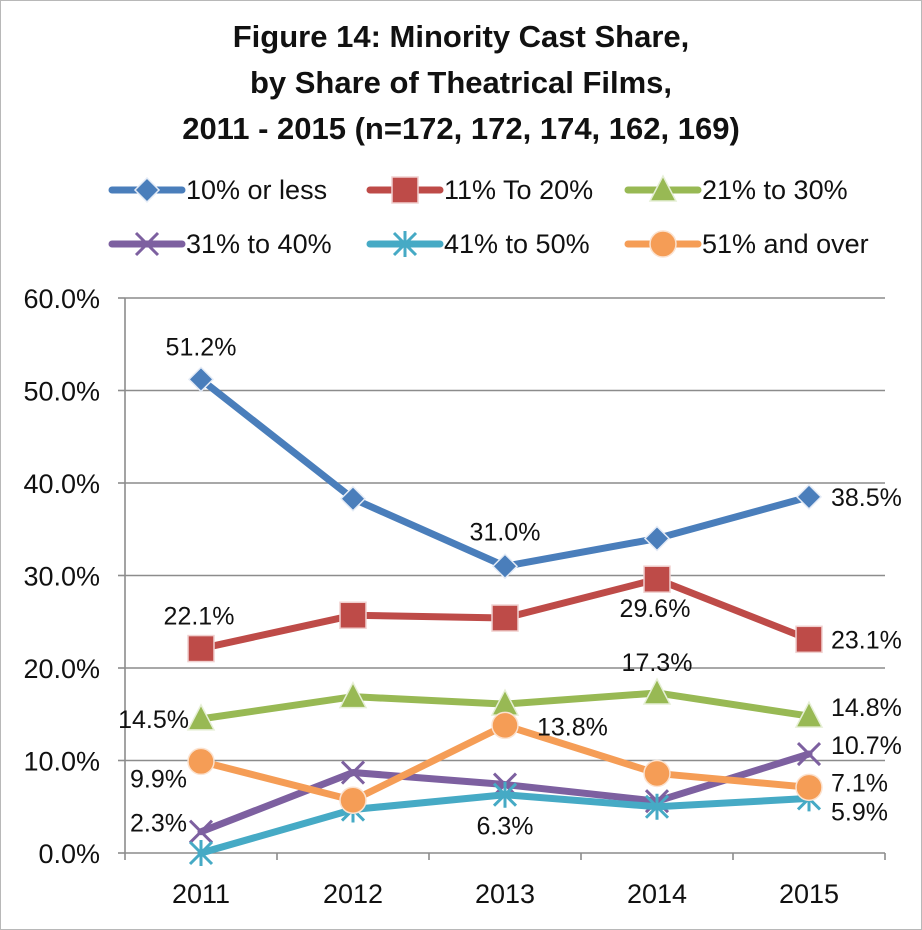 Image resolution: width=922 pixels, height=930 pixels. I want to click on chart-title-line-3: 2011 - 2015 (n=172, 172, 174, 162, 169), so click(461, 128).